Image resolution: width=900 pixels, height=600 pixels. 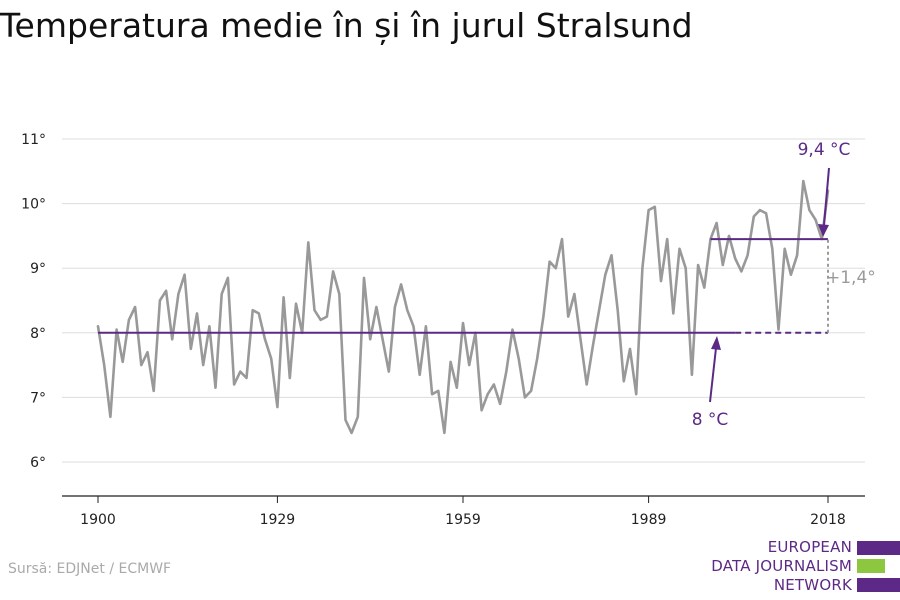 I want to click on edjnet-logo: EUROPEAN DATA JOURNALISM NETWORK, so click(x=800, y=567).